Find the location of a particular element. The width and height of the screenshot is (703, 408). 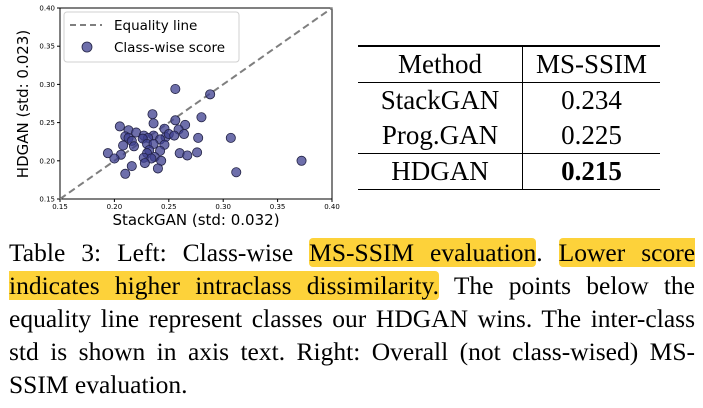

row-method: Prog.GAN is located at coordinates (440, 136).